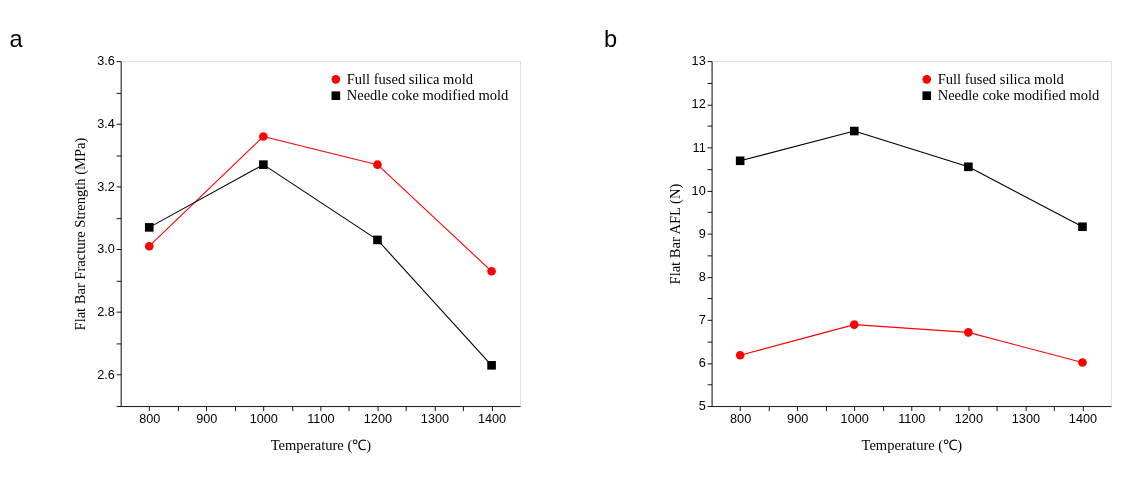 Image resolution: width=1121 pixels, height=494 pixels. I want to click on y-axis-title: Flat Bar Fracture Strength (MPa), so click(81, 234).